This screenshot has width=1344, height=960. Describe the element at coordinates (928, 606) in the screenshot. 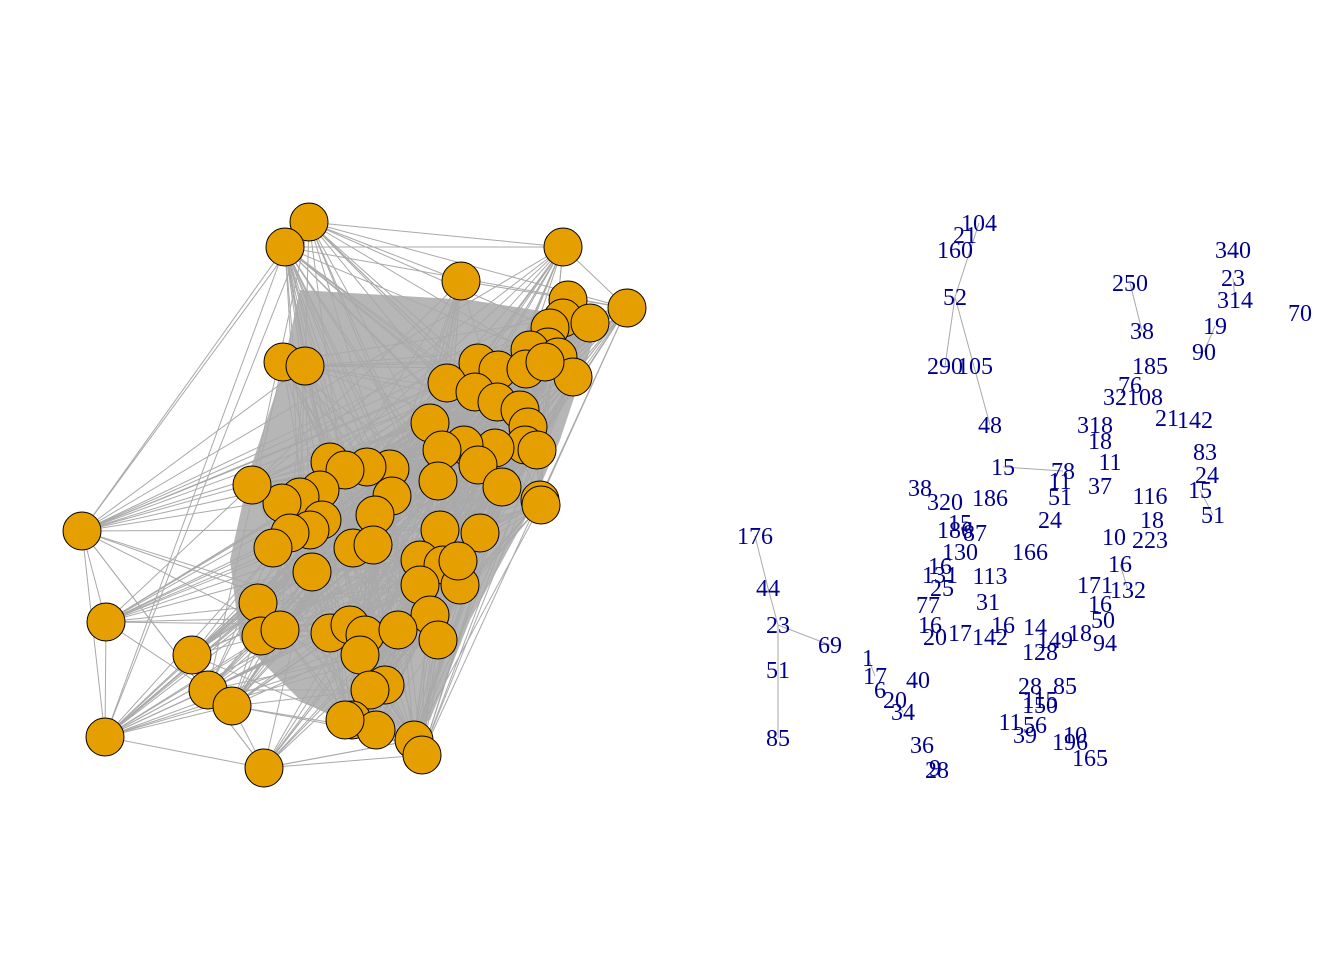

I see `node-label: 77` at that location.